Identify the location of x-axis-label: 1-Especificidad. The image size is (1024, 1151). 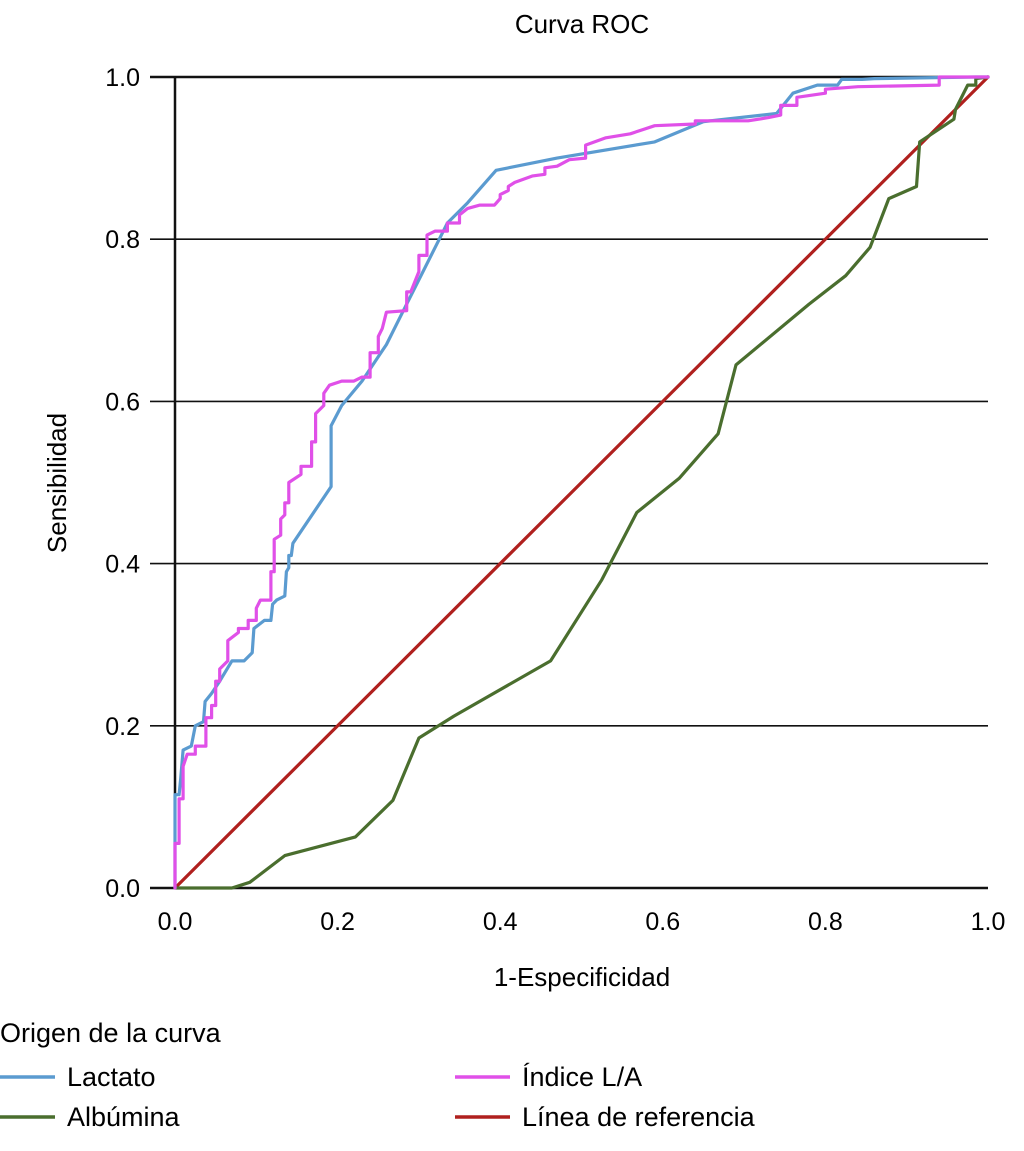
(582, 977).